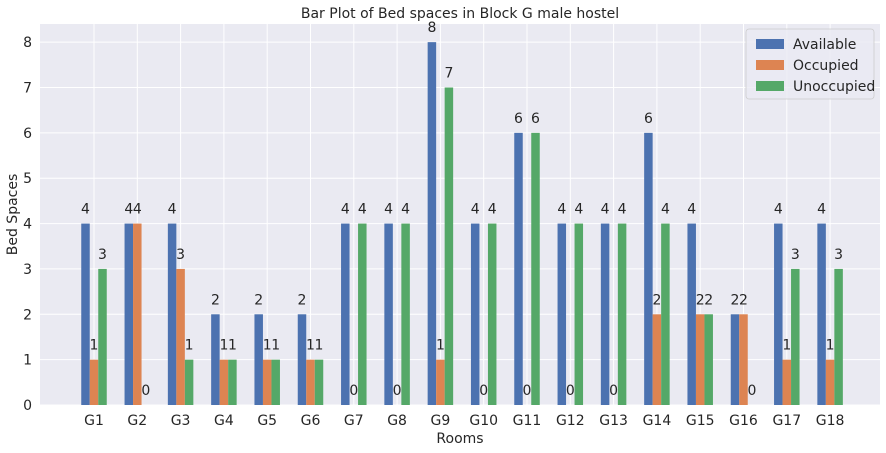 Image resolution: width=886 pixels, height=453 pixels. What do you see at coordinates (441, 421) in the screenshot?
I see `x-tick-label: G9` at bounding box center [441, 421].